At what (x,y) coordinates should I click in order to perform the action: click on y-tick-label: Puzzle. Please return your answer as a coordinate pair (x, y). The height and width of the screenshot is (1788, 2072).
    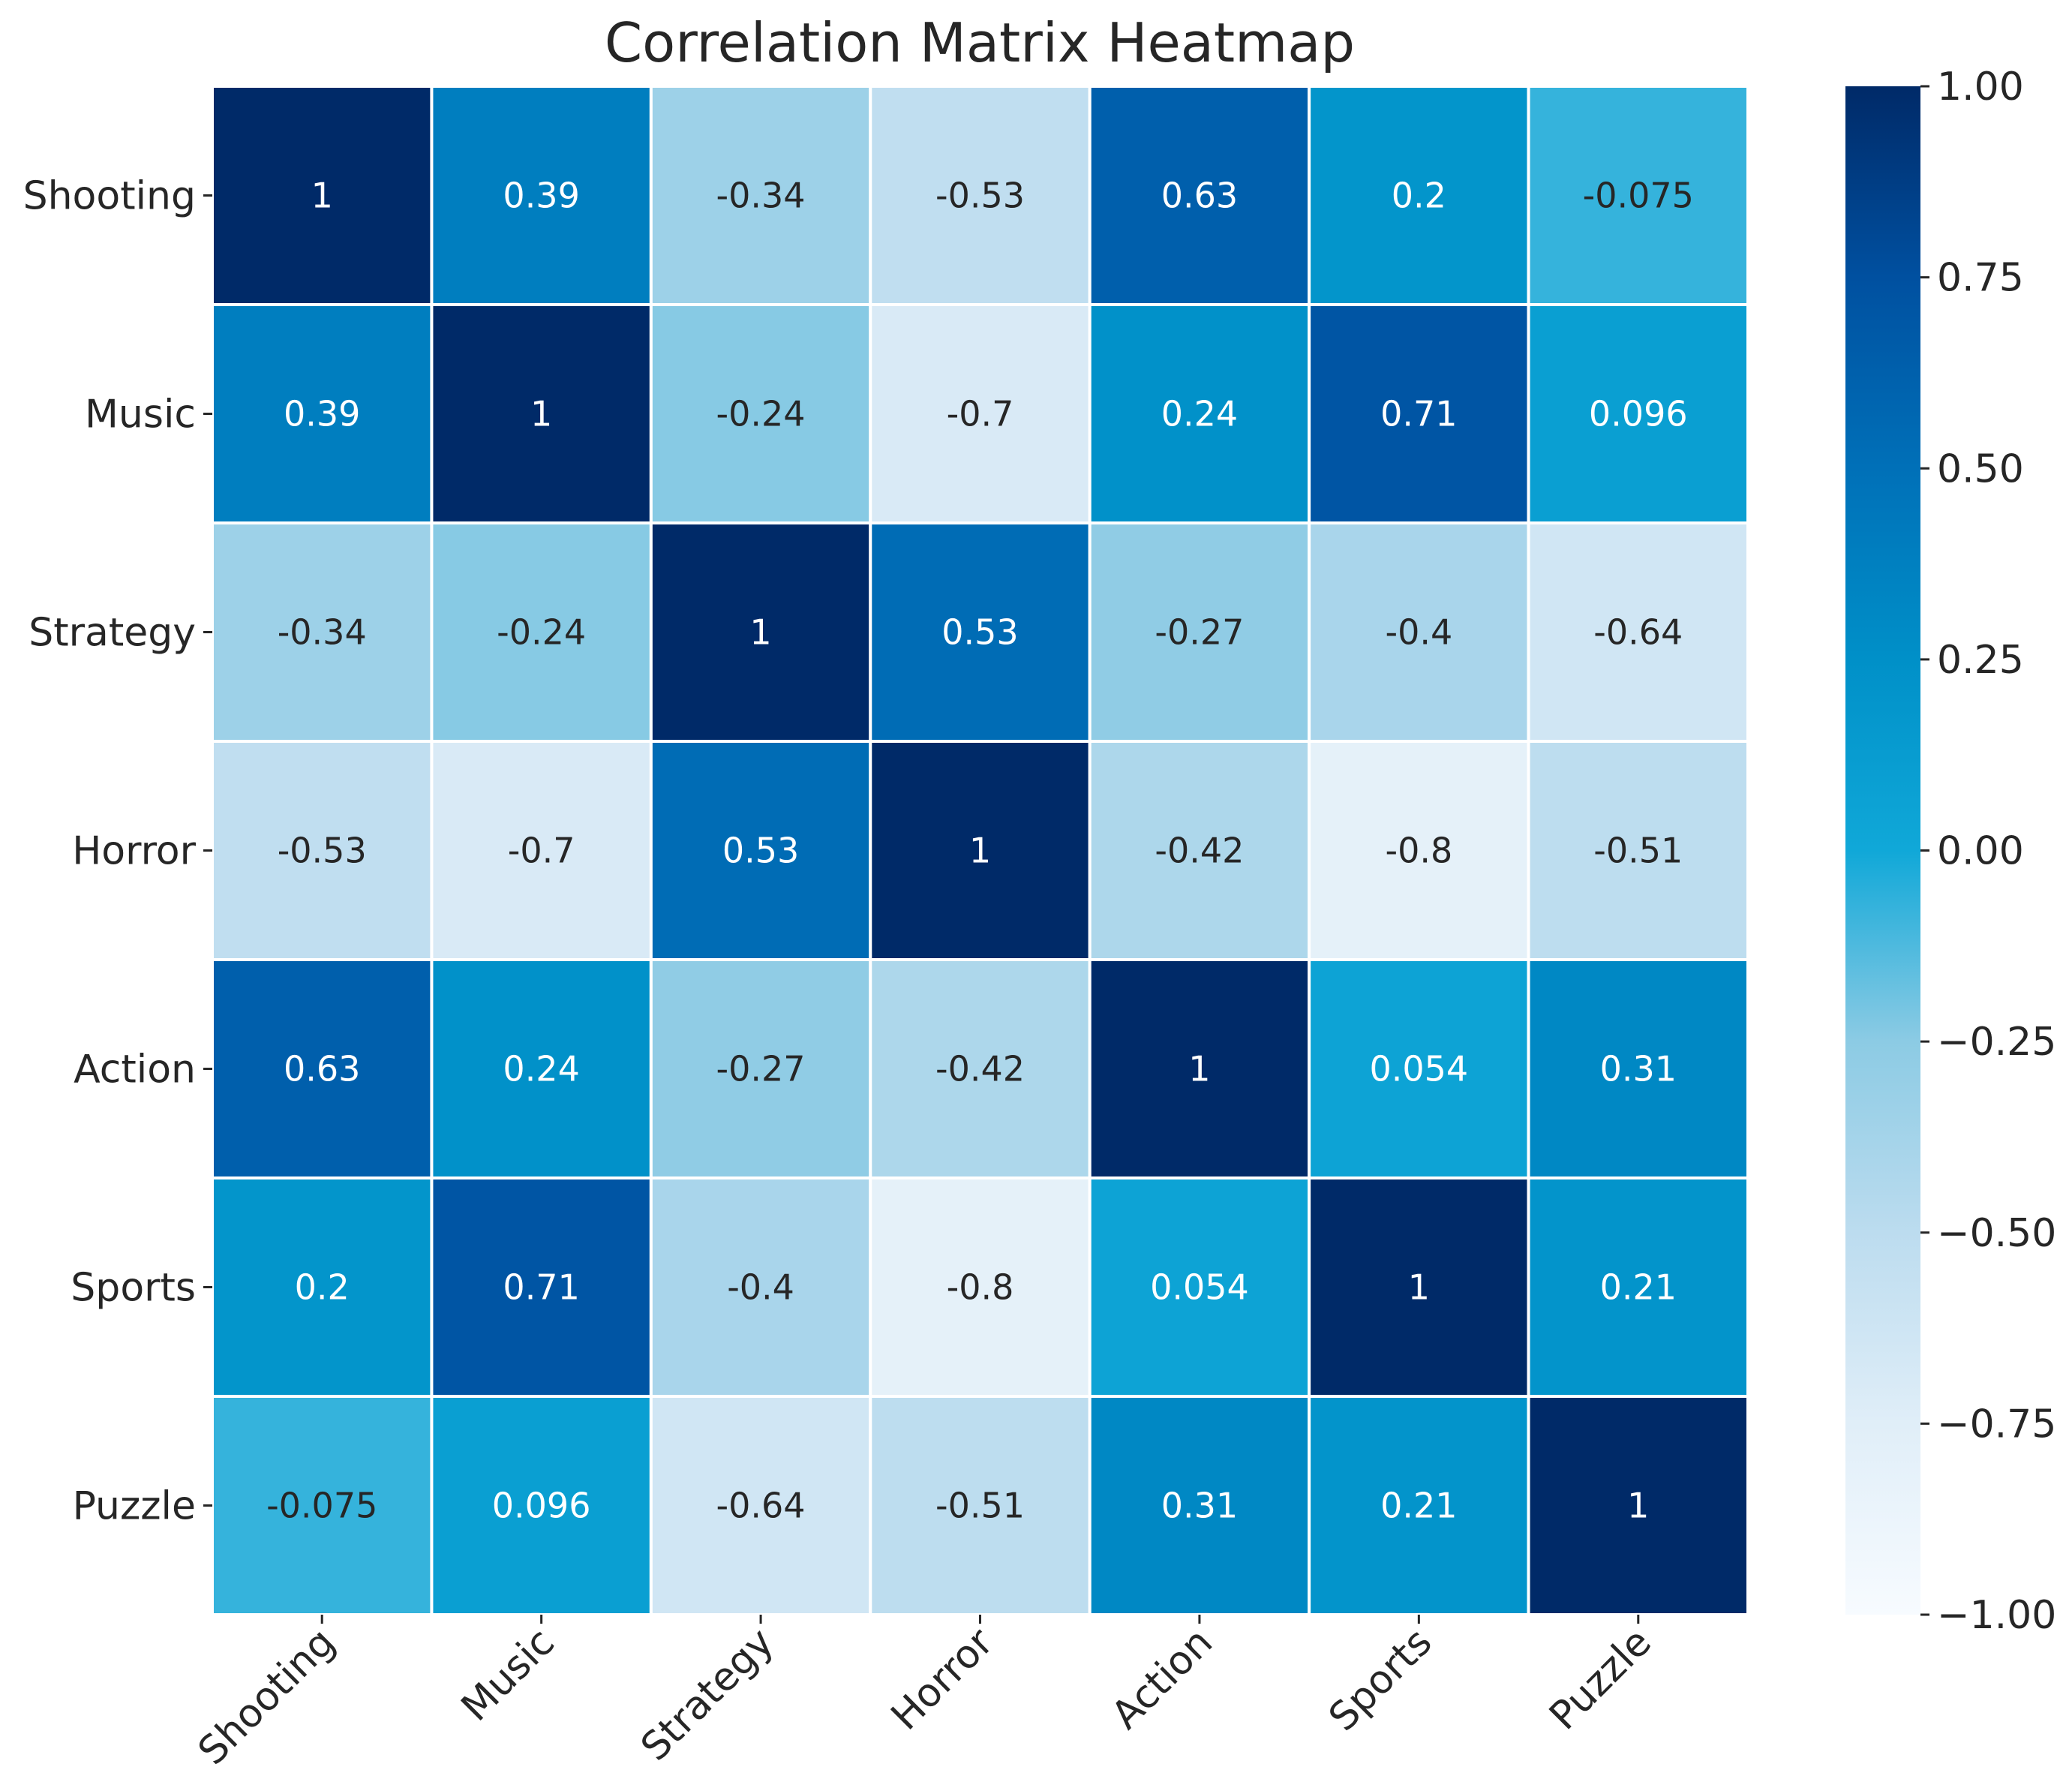
    Looking at the image, I should click on (134, 1506).